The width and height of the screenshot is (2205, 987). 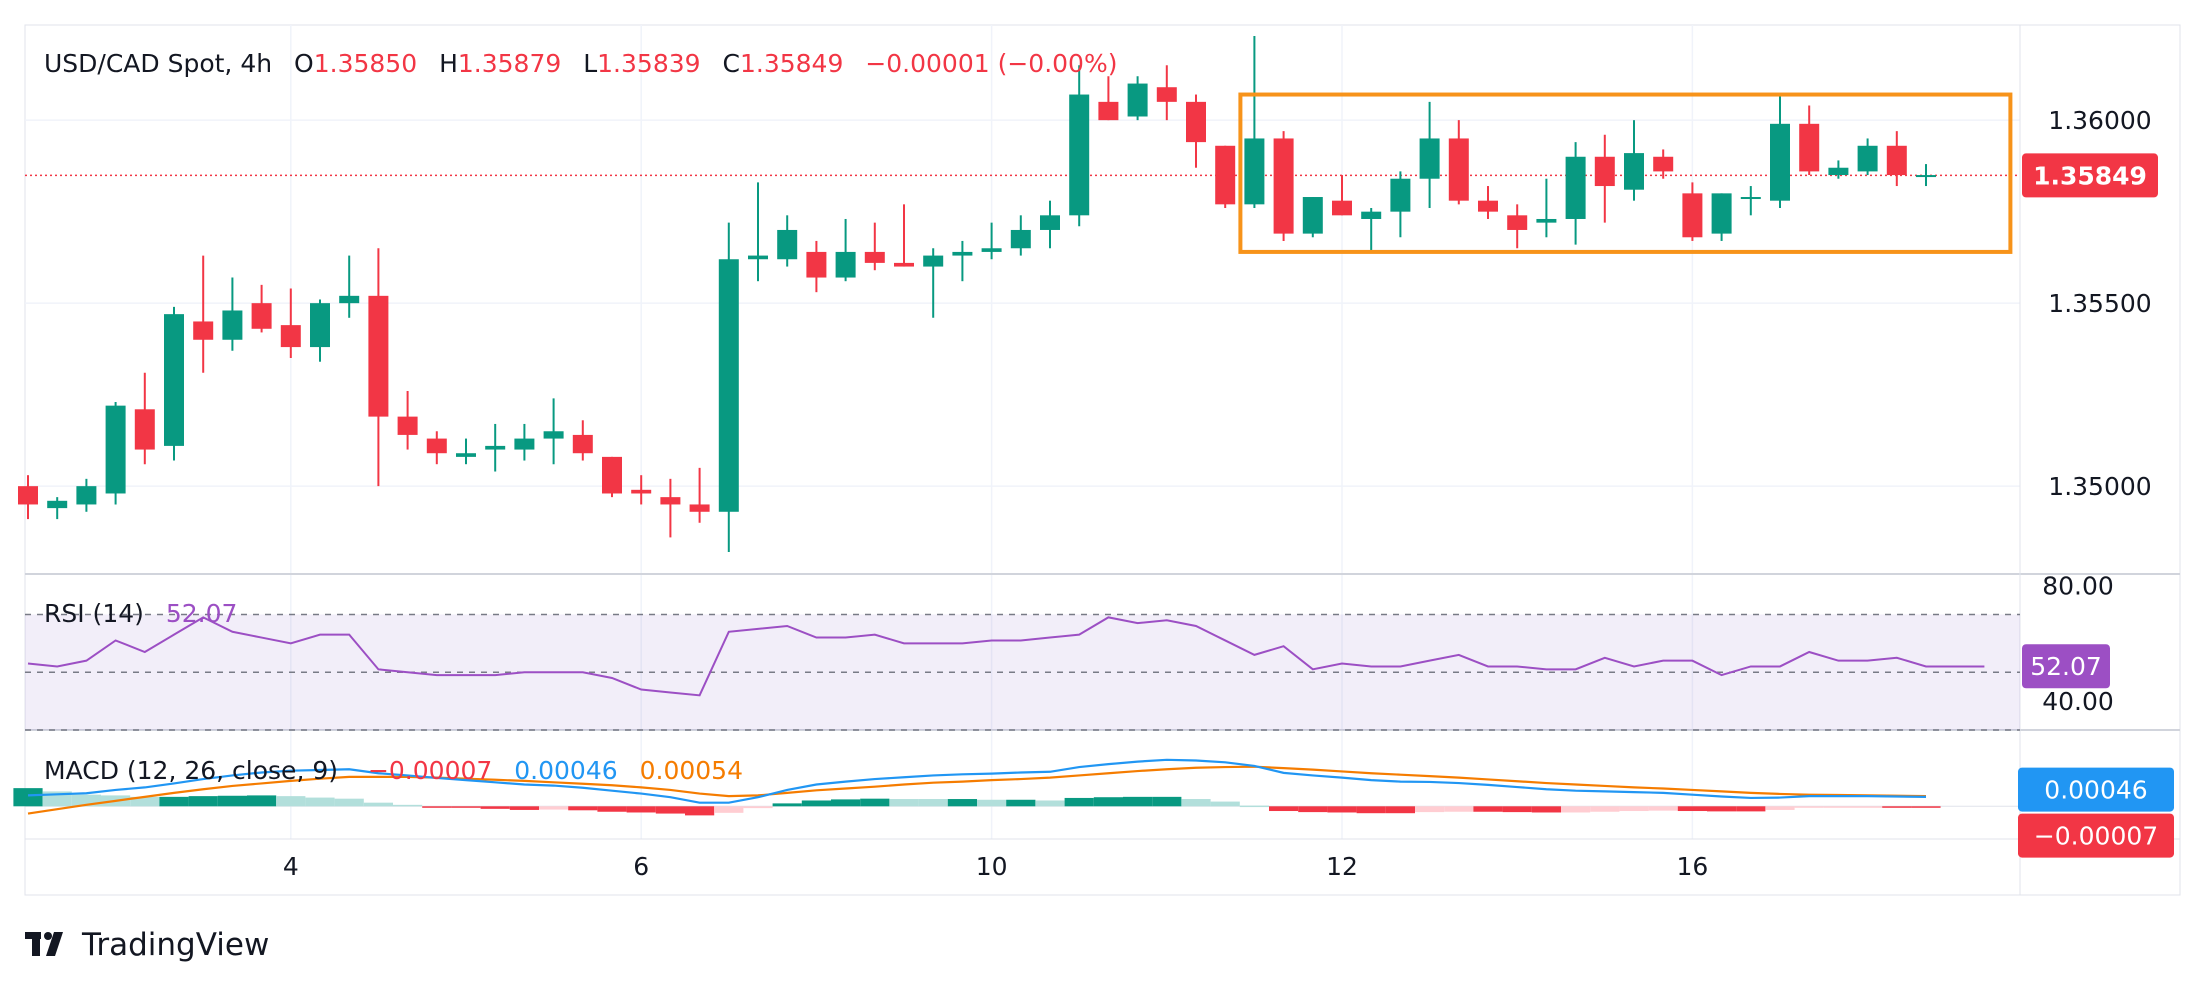 I want to click on rsi-axis: 80.00 40.00, so click(x=2078, y=644).